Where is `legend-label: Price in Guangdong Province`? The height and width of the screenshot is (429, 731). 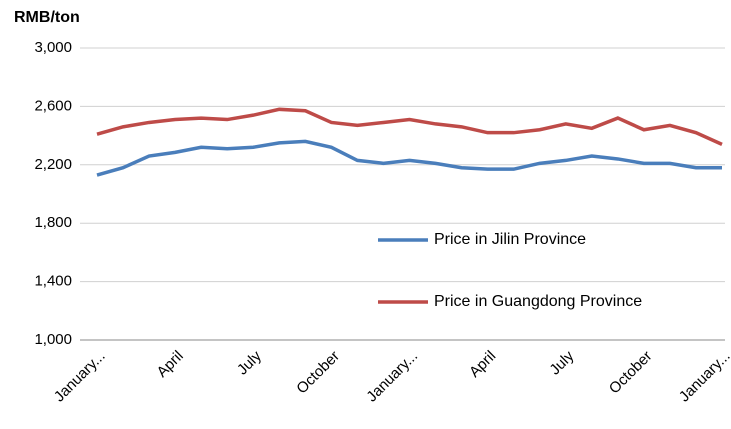
legend-label: Price in Guangdong Province is located at coordinates (538, 301).